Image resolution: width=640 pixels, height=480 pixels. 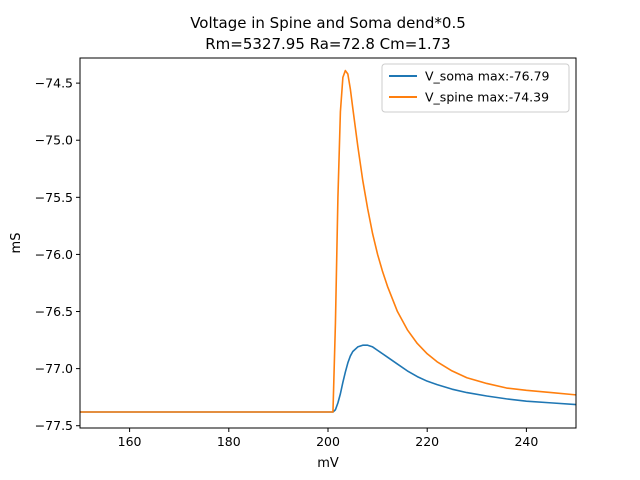 What do you see at coordinates (526, 441) in the screenshot?
I see `x-tick-label: 240` at bounding box center [526, 441].